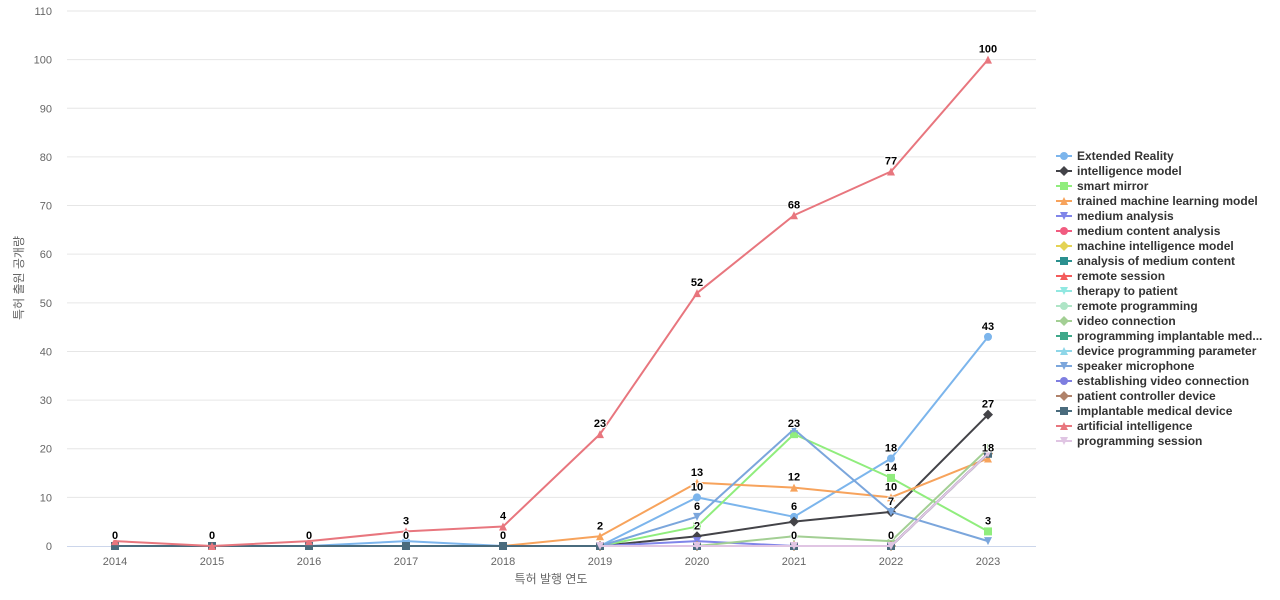 This screenshot has width=1280, height=600. Describe the element at coordinates (43, 279) in the screenshot. I see `y-axis-ticks: 0 10 20 30 40 50 60 70 80 90 100 110` at that location.